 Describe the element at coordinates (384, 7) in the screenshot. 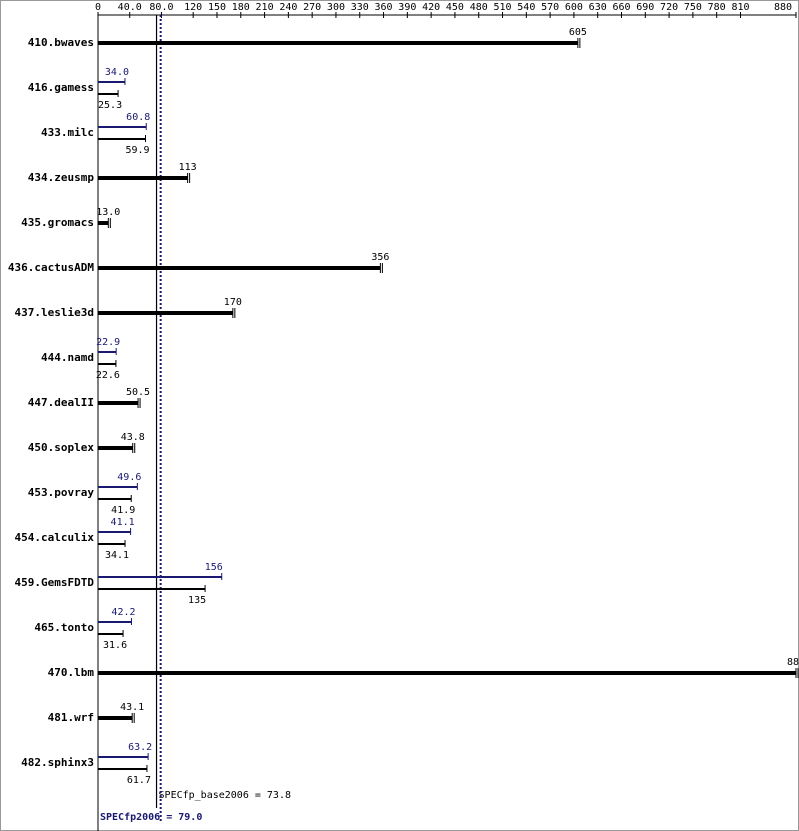

I see `x-tick-label: 360` at that location.